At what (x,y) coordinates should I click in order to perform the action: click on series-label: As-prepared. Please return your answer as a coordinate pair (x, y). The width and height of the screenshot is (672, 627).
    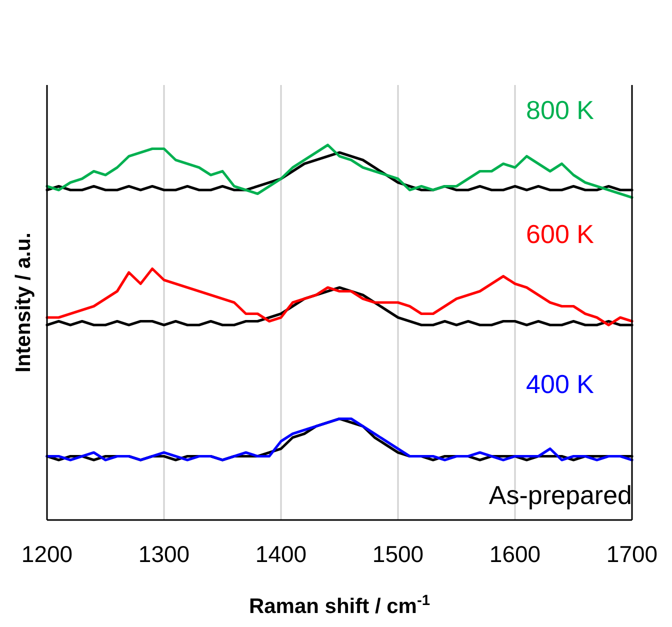
    Looking at the image, I should click on (560, 495).